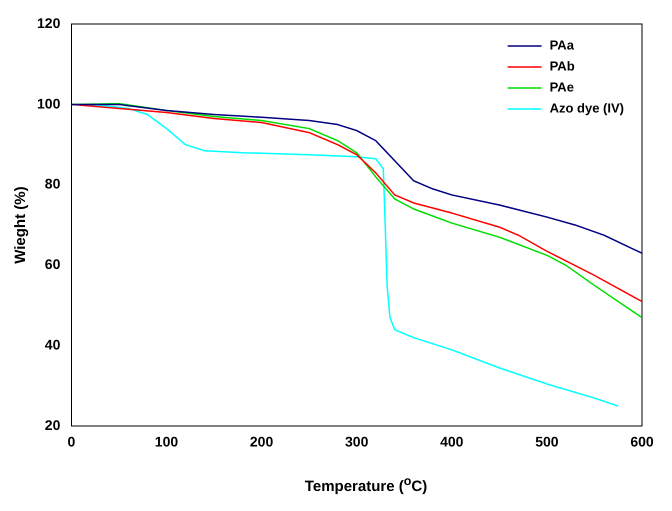 The height and width of the screenshot is (511, 672). I want to click on x-tick-label: 200, so click(262, 441).